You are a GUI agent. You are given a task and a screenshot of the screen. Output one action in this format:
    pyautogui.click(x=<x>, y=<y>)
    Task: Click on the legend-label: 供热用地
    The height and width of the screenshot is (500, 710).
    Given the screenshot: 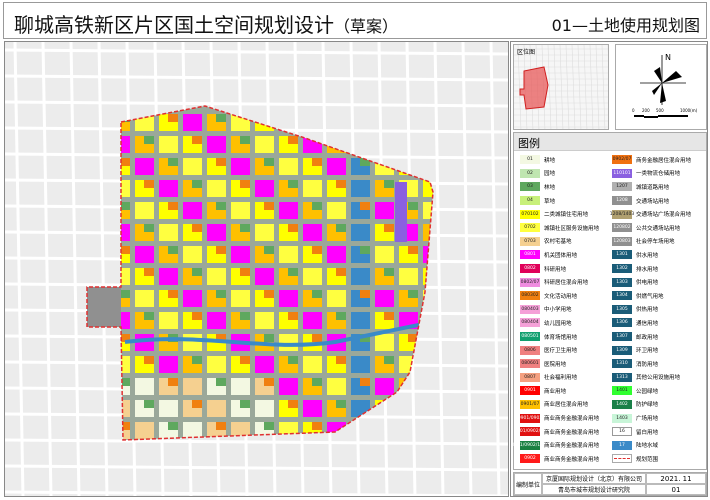 What is the action you would take?
    pyautogui.click(x=647, y=310)
    